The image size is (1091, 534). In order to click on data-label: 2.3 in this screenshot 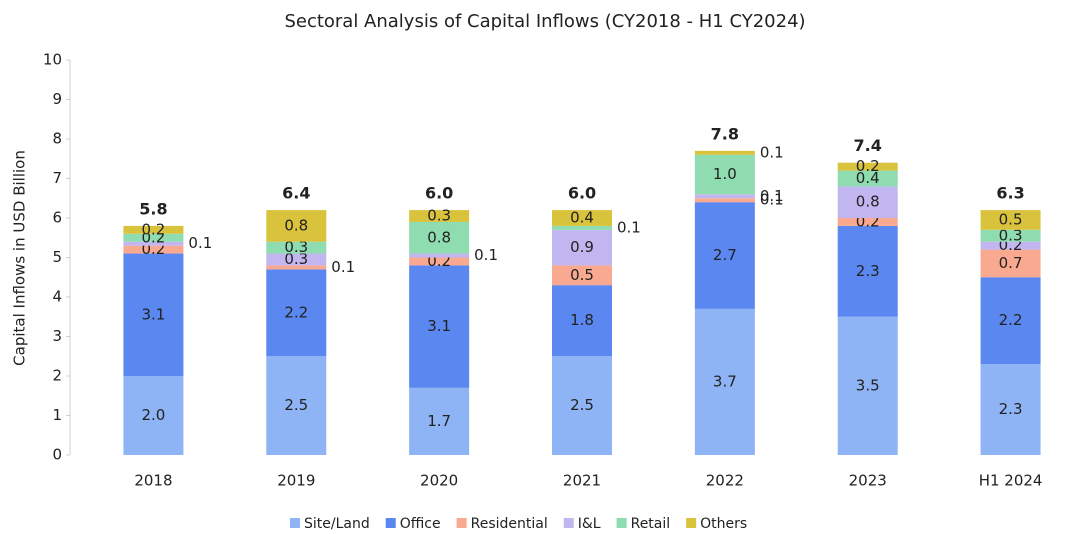, I will do `click(1011, 409)`.